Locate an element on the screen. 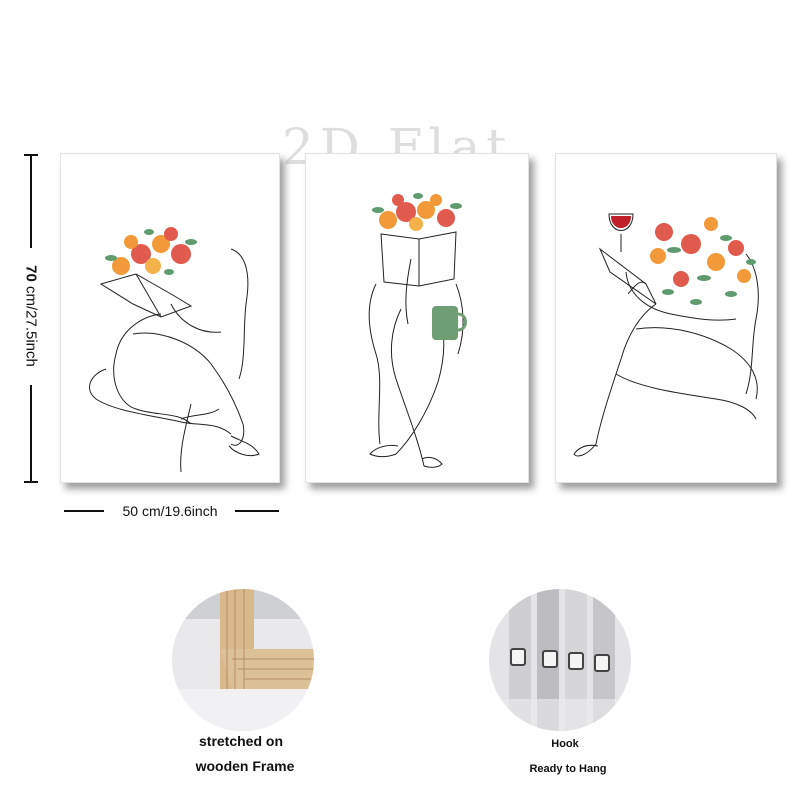 The image size is (800, 800). height-dimension-line-bottom is located at coordinates (31, 433).